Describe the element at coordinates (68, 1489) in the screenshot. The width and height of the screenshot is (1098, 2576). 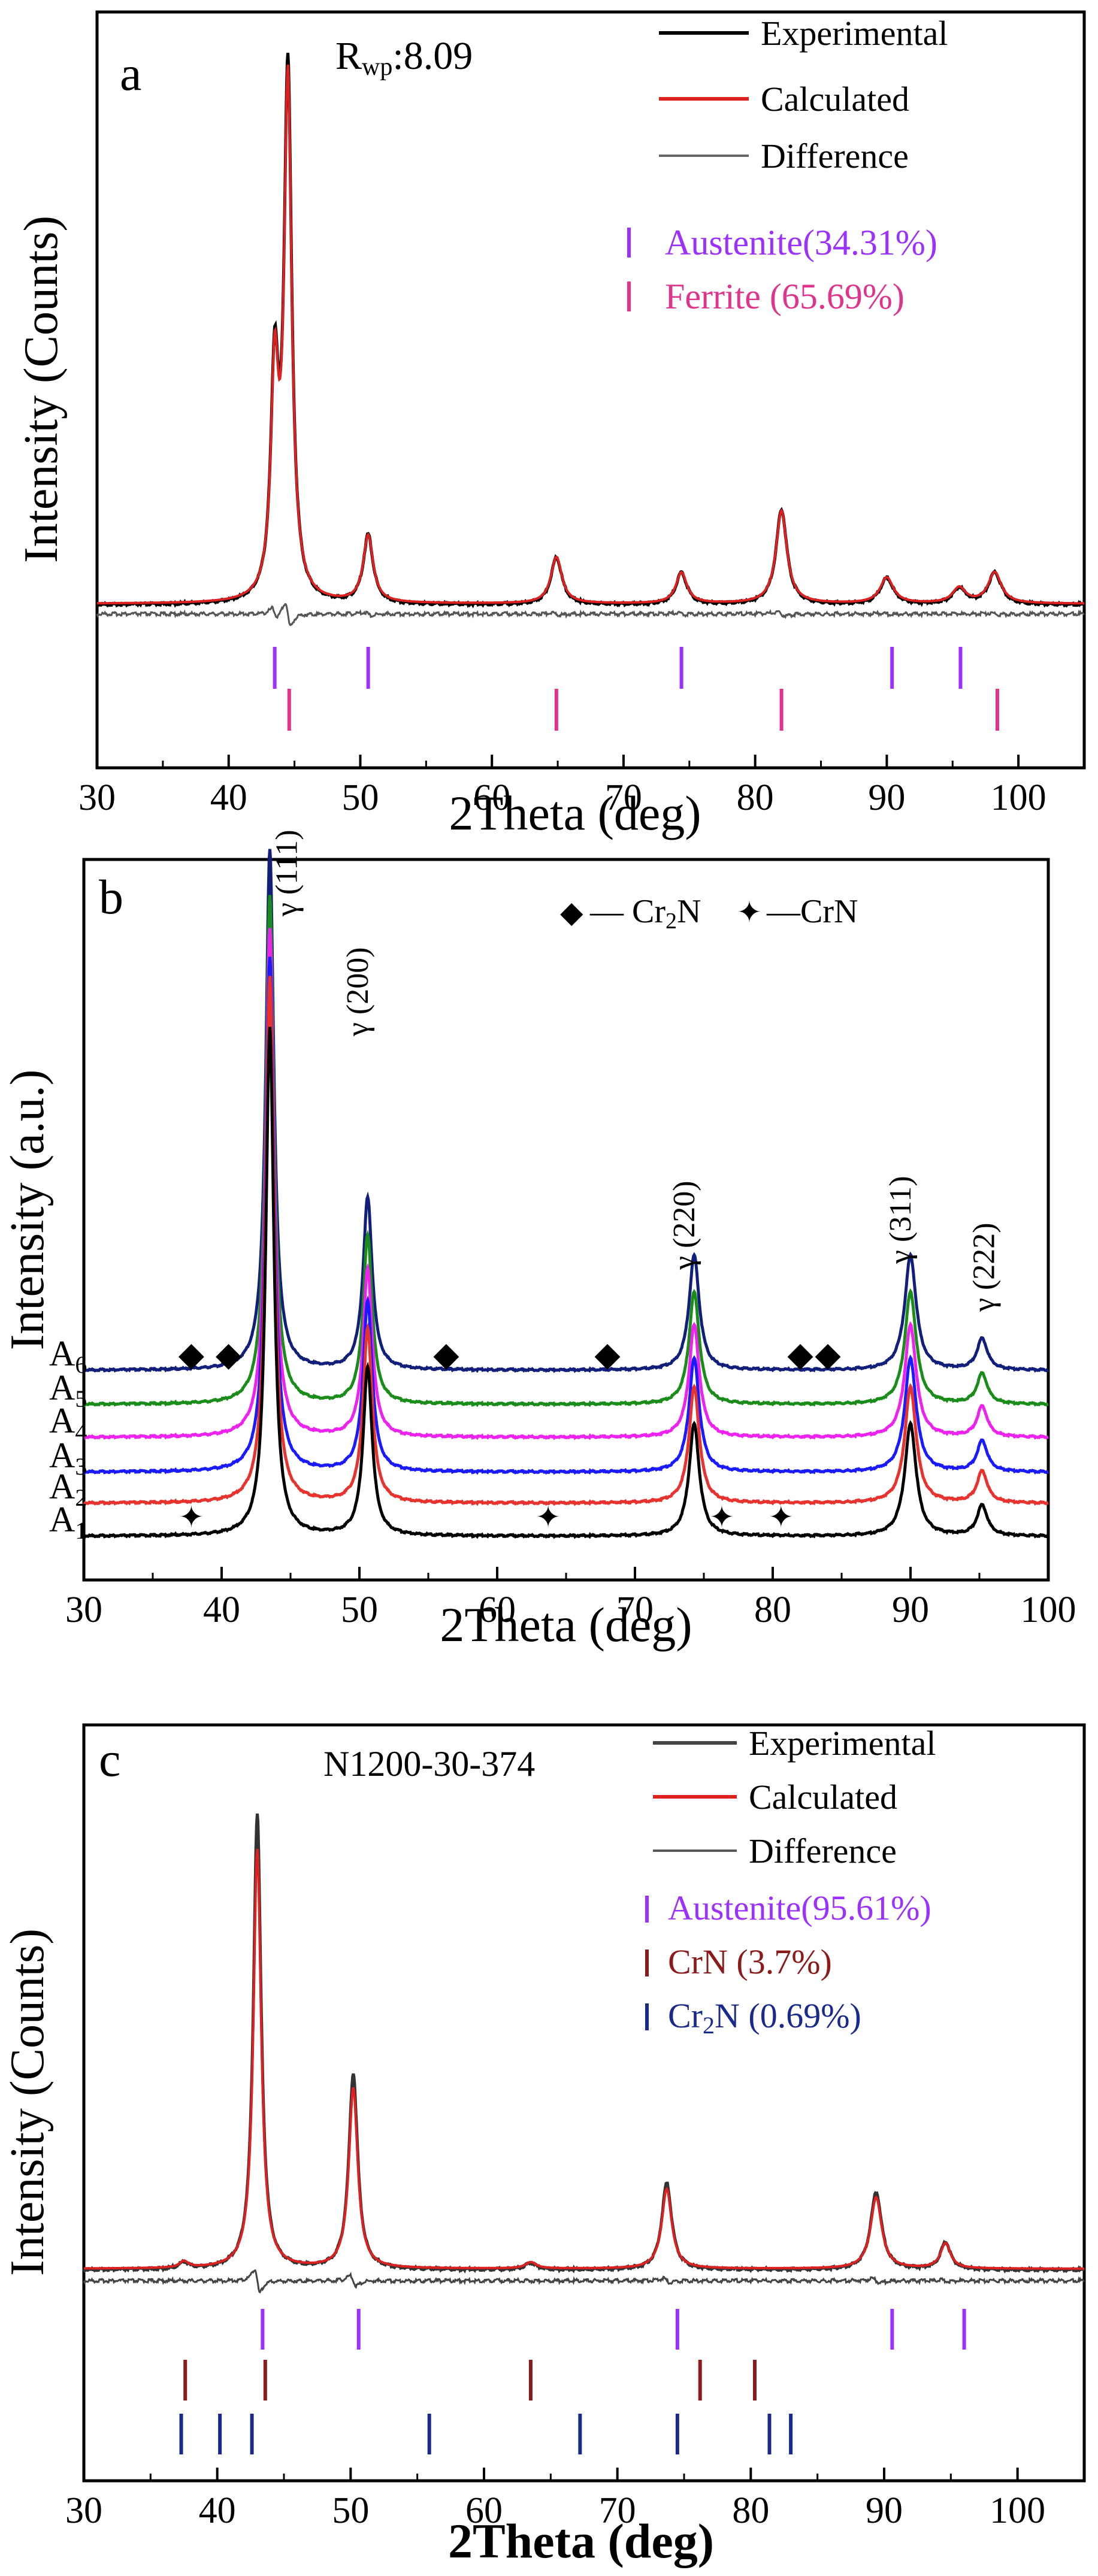
I see `panel-b-series-label-A2: A2` at that location.